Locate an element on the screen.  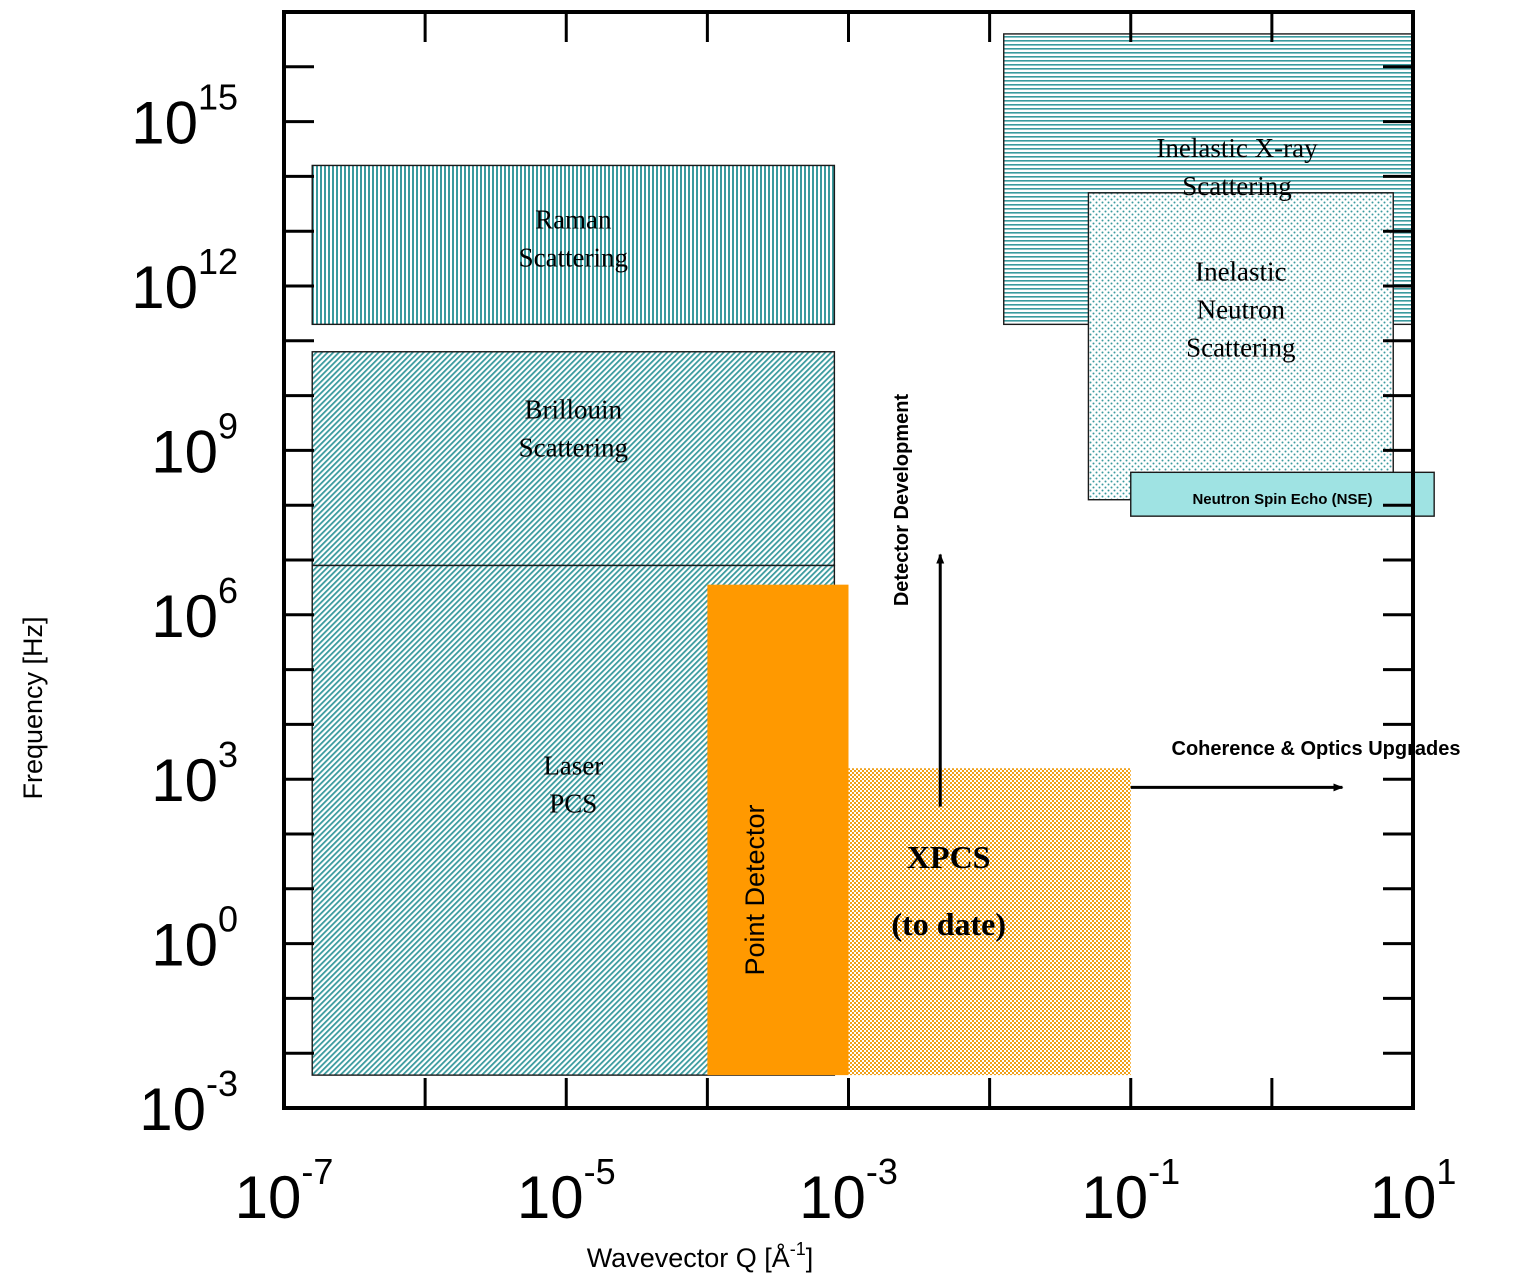
region-inelastic-neutron is located at coordinates (1240, 346).